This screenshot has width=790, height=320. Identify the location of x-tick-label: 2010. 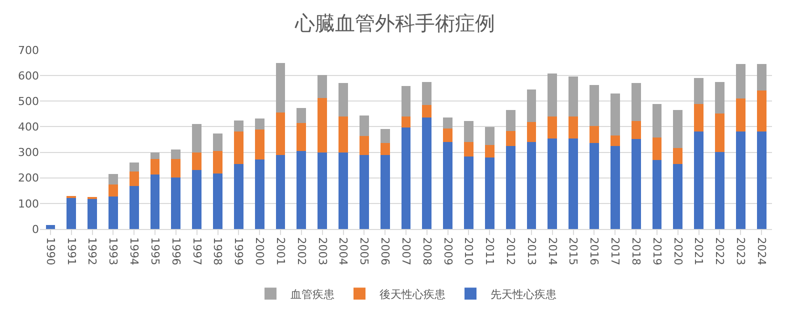
(469, 251).